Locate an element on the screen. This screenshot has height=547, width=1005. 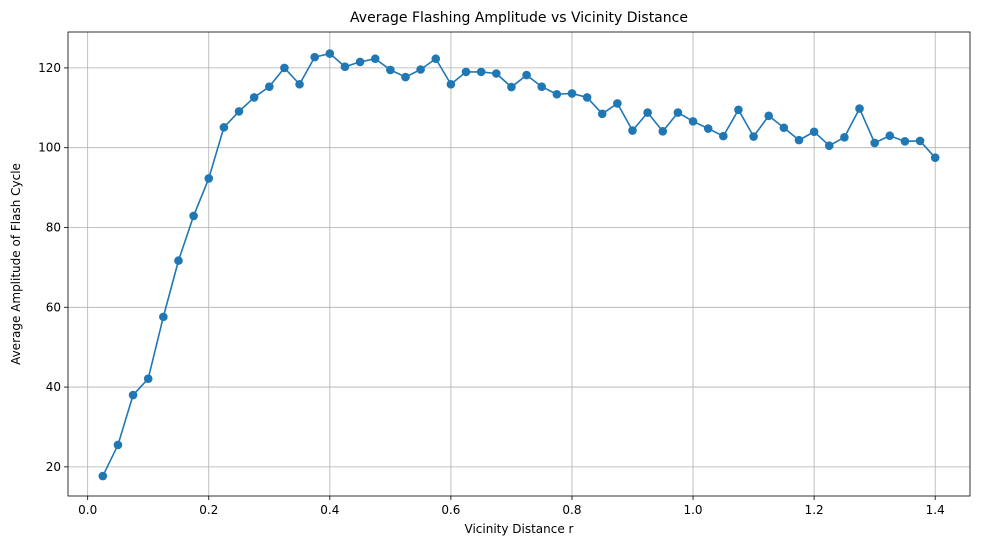
x-tick-label: 0.2 is located at coordinates (208, 510).